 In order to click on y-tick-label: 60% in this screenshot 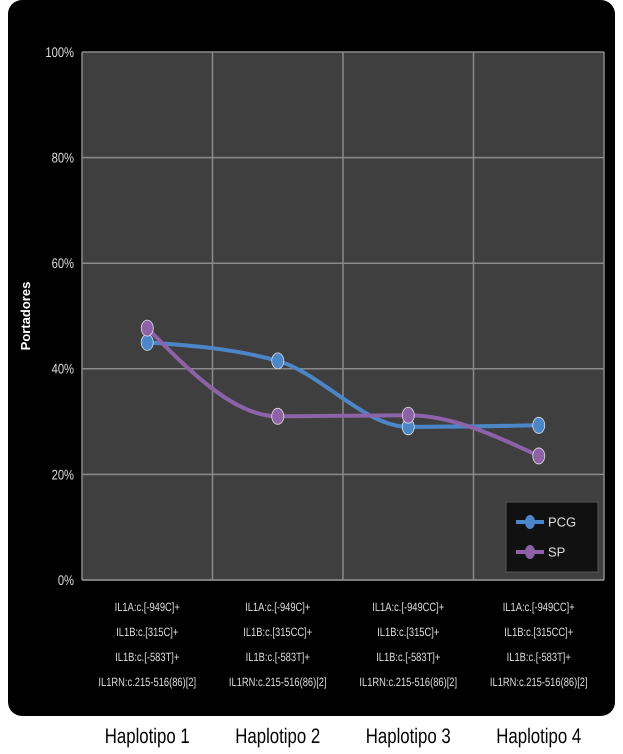, I will do `click(63, 264)`.